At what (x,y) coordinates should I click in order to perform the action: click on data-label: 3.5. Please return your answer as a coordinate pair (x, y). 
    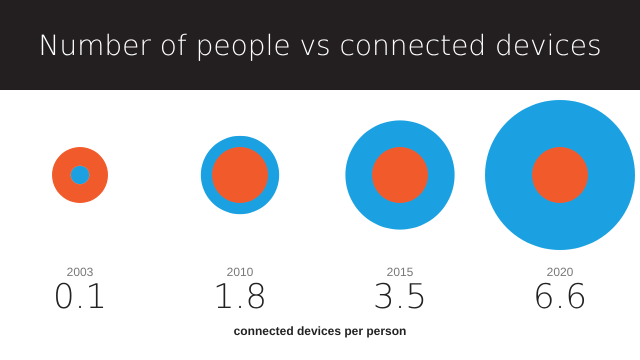
    Looking at the image, I should click on (400, 297).